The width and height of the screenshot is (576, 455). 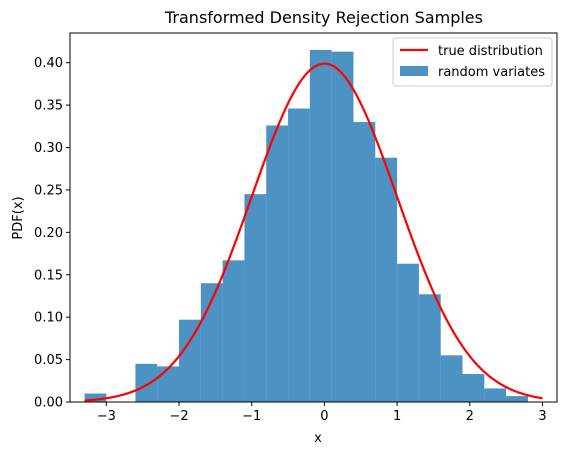 What do you see at coordinates (542, 416) in the screenshot?
I see `x-tick-label: 3` at bounding box center [542, 416].